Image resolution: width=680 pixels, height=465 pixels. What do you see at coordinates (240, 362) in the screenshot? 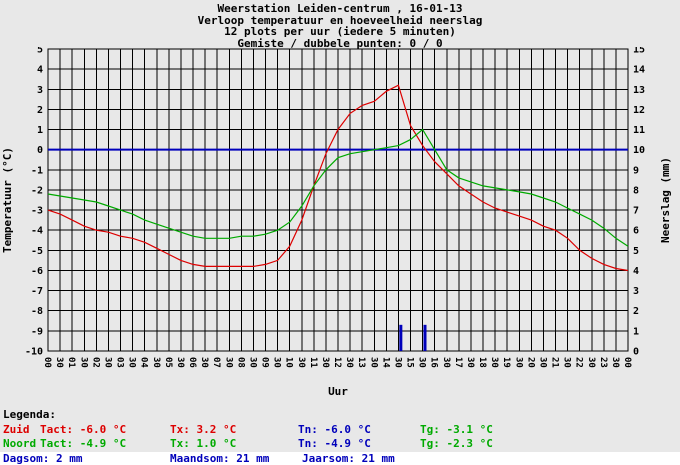
I see `svg-text: 08` at bounding box center [240, 362].